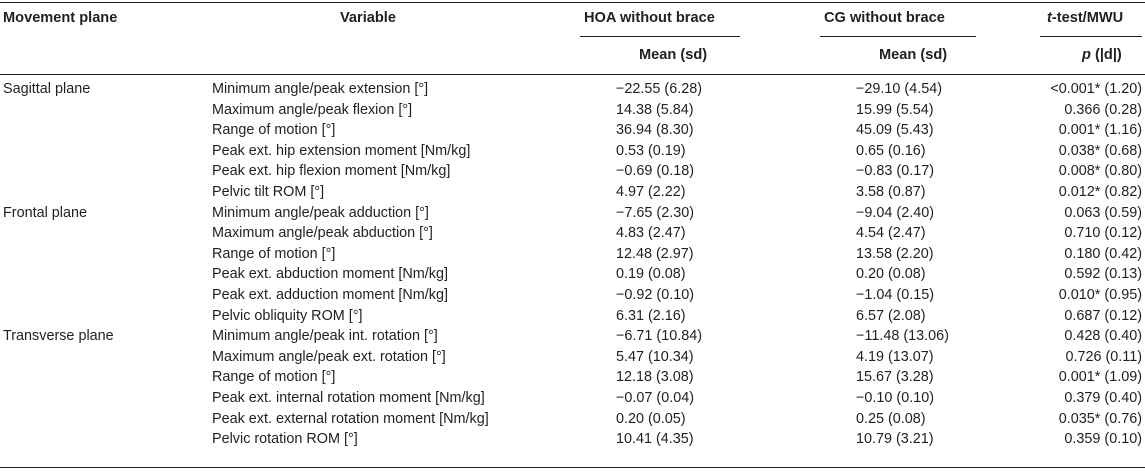 Image resolution: width=1145 pixels, height=473 pixels. I want to click on cell-variable: Maximum angle/peak flexion [°], so click(312, 109).